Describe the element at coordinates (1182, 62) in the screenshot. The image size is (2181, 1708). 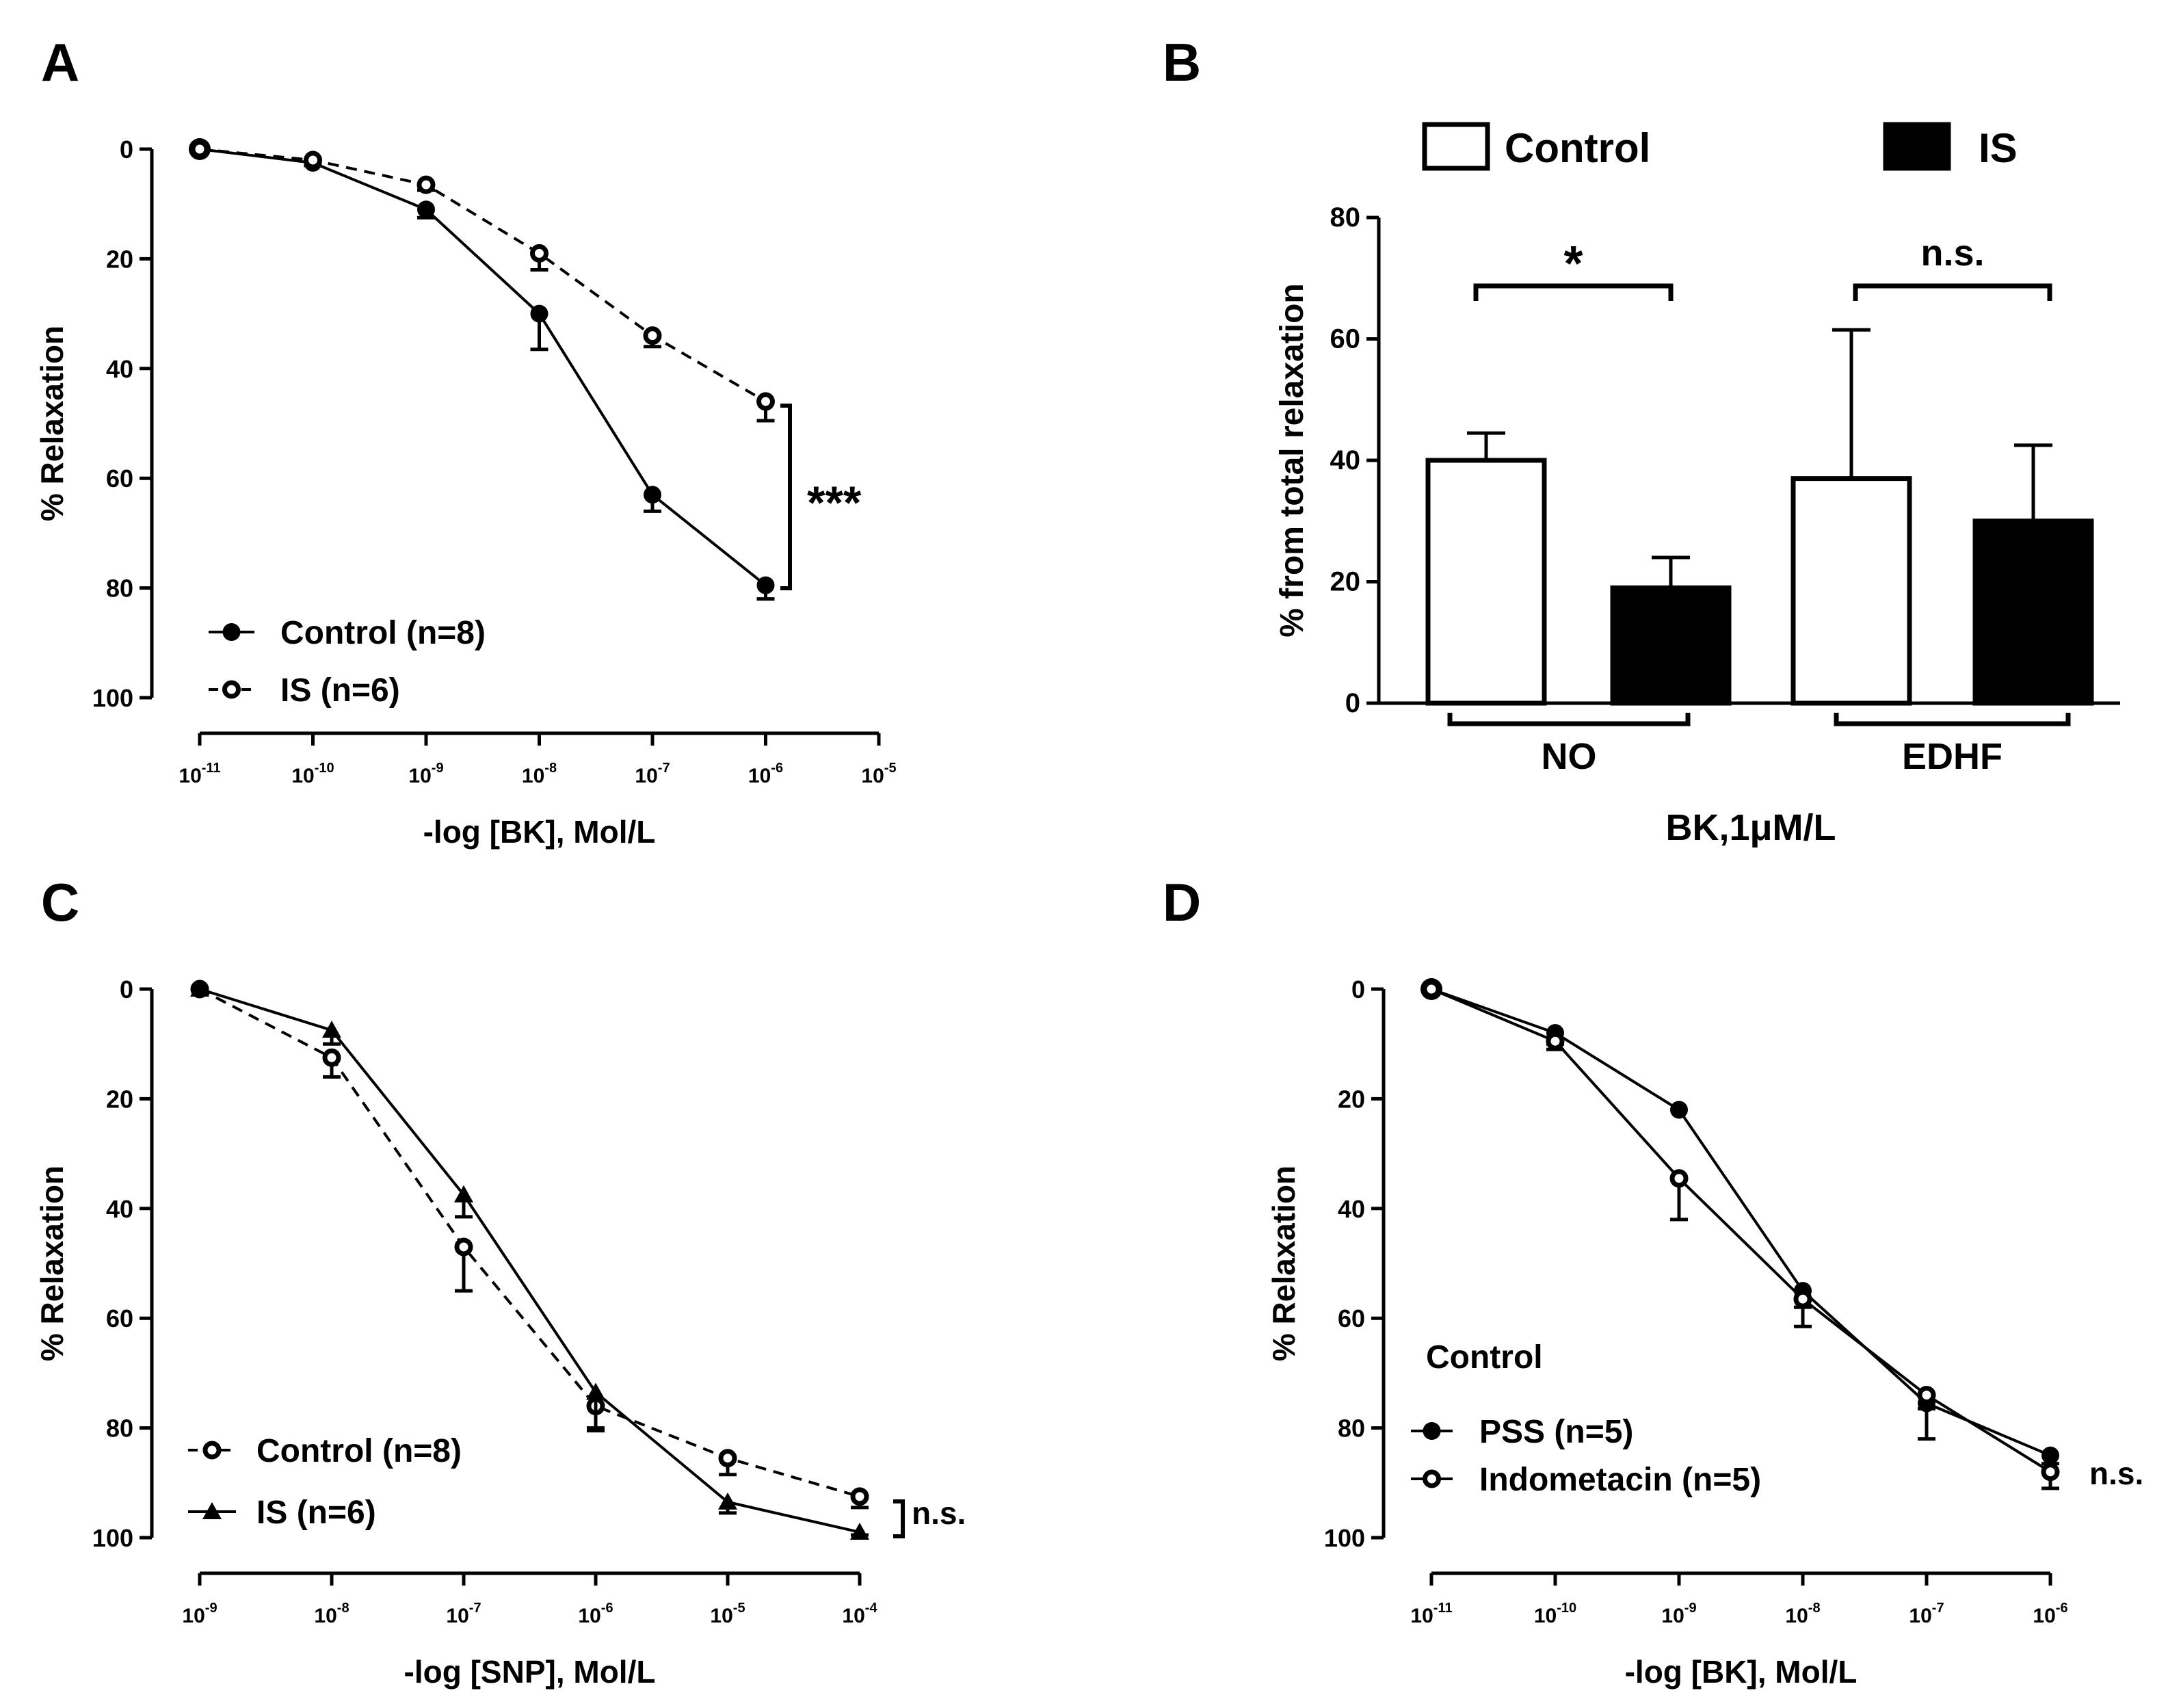
I see `panel-label: B` at that location.